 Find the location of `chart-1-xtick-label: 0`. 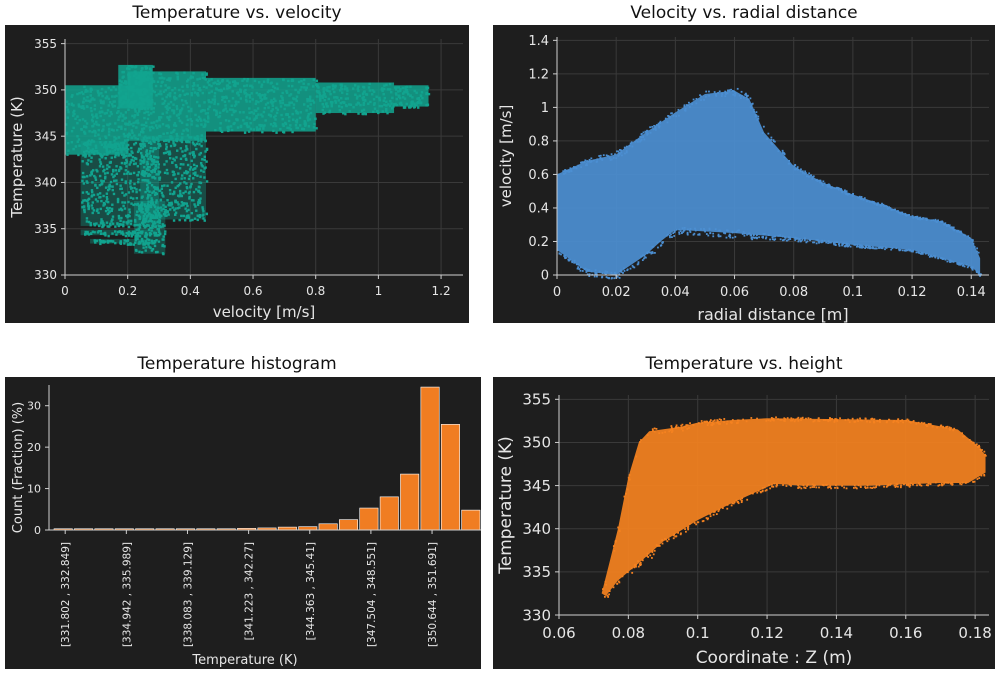

chart-1-xtick-label: 0 is located at coordinates (65, 291).